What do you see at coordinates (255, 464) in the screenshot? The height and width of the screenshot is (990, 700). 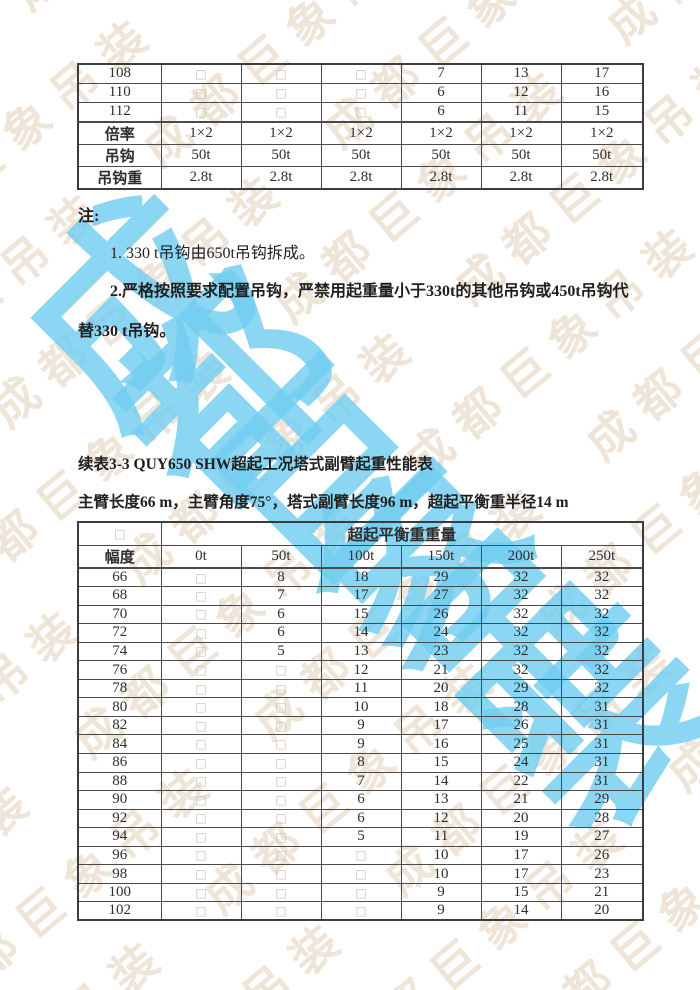 I see `table-title: 续表3-3 QUY650 SHW超起工况塔式副臂起重性能表` at bounding box center [255, 464].